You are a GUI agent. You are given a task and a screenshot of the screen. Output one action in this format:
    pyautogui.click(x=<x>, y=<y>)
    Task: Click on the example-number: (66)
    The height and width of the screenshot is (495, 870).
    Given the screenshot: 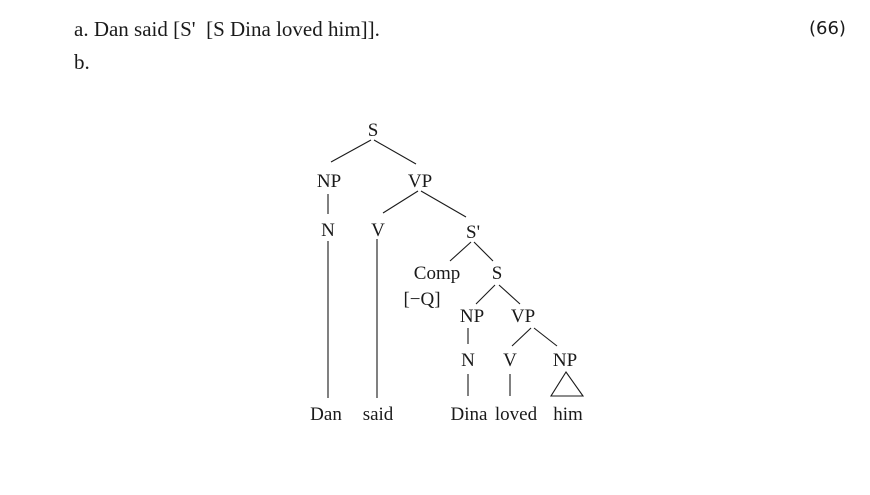 What is the action you would take?
    pyautogui.click(x=827, y=28)
    